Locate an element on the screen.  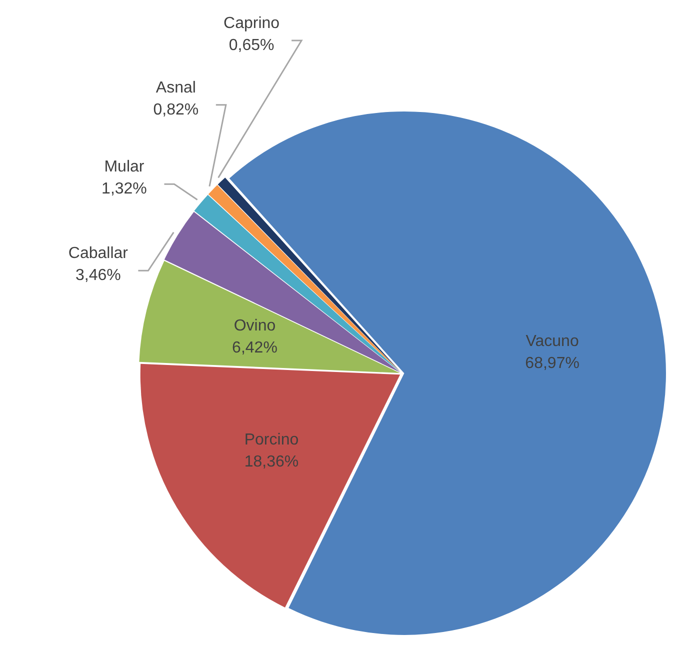
slice-label: Mular is located at coordinates (124, 167).